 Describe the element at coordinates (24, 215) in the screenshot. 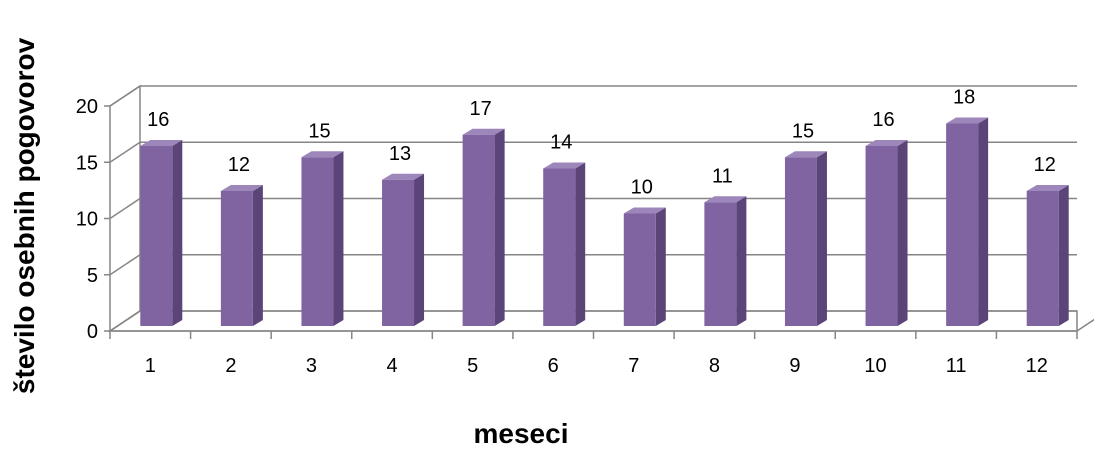

I see `y-axis-title: število osebnih pogovorov` at that location.